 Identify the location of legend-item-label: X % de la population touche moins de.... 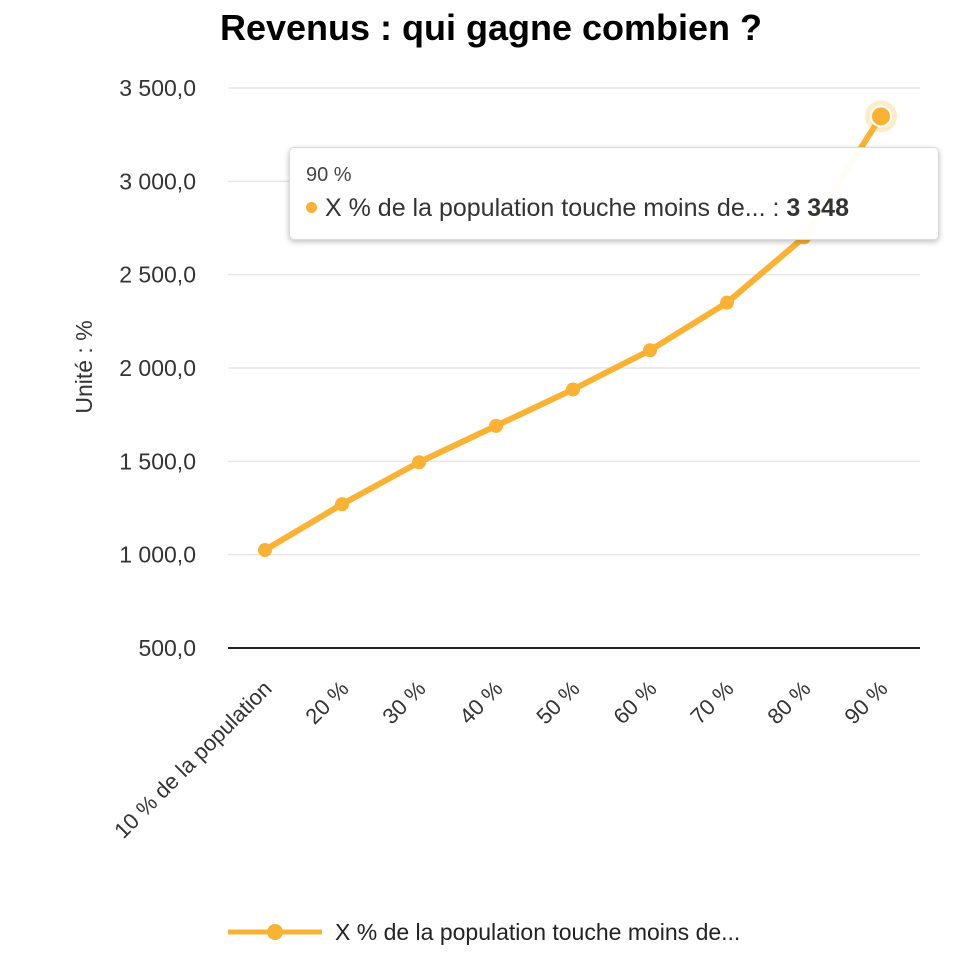
(537, 932).